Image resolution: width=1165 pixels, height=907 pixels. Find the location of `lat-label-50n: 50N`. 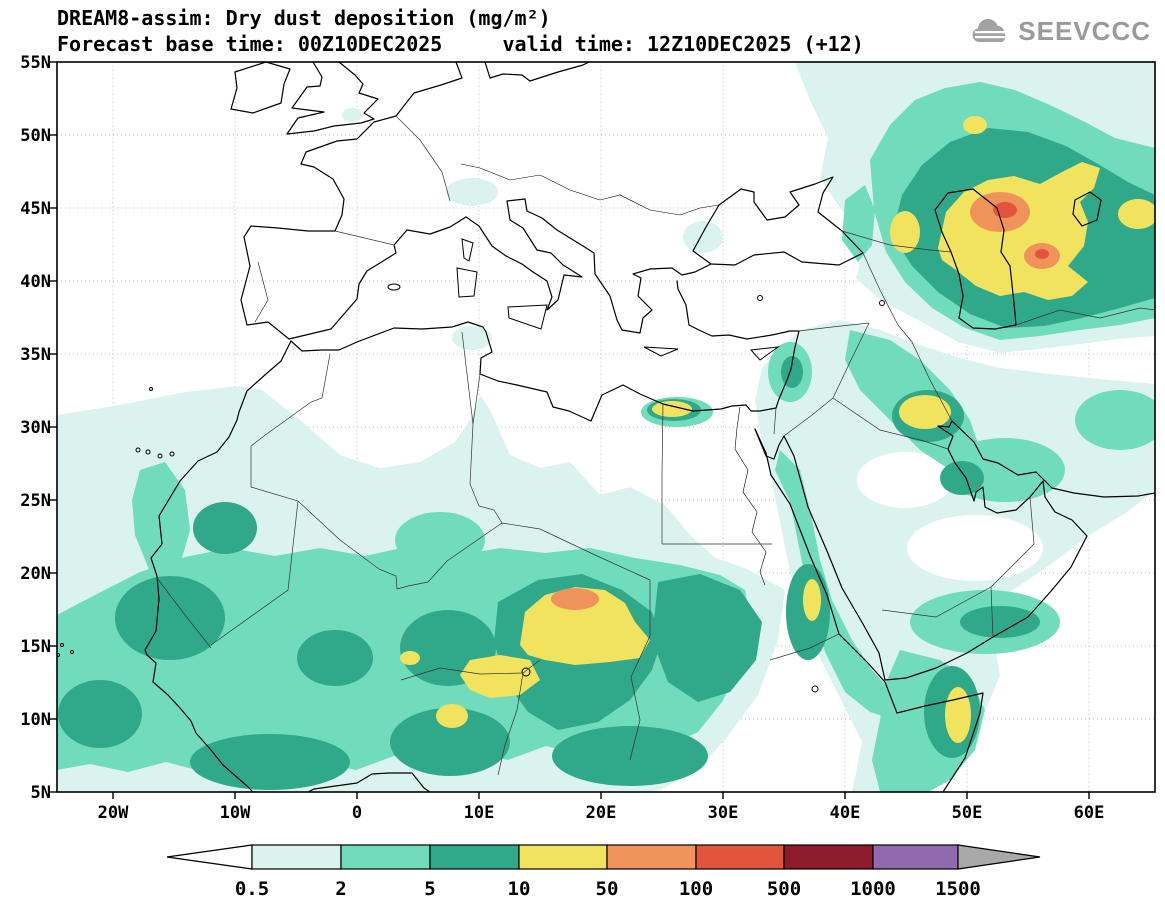

lat-label-50n: 50N is located at coordinates (35, 136).